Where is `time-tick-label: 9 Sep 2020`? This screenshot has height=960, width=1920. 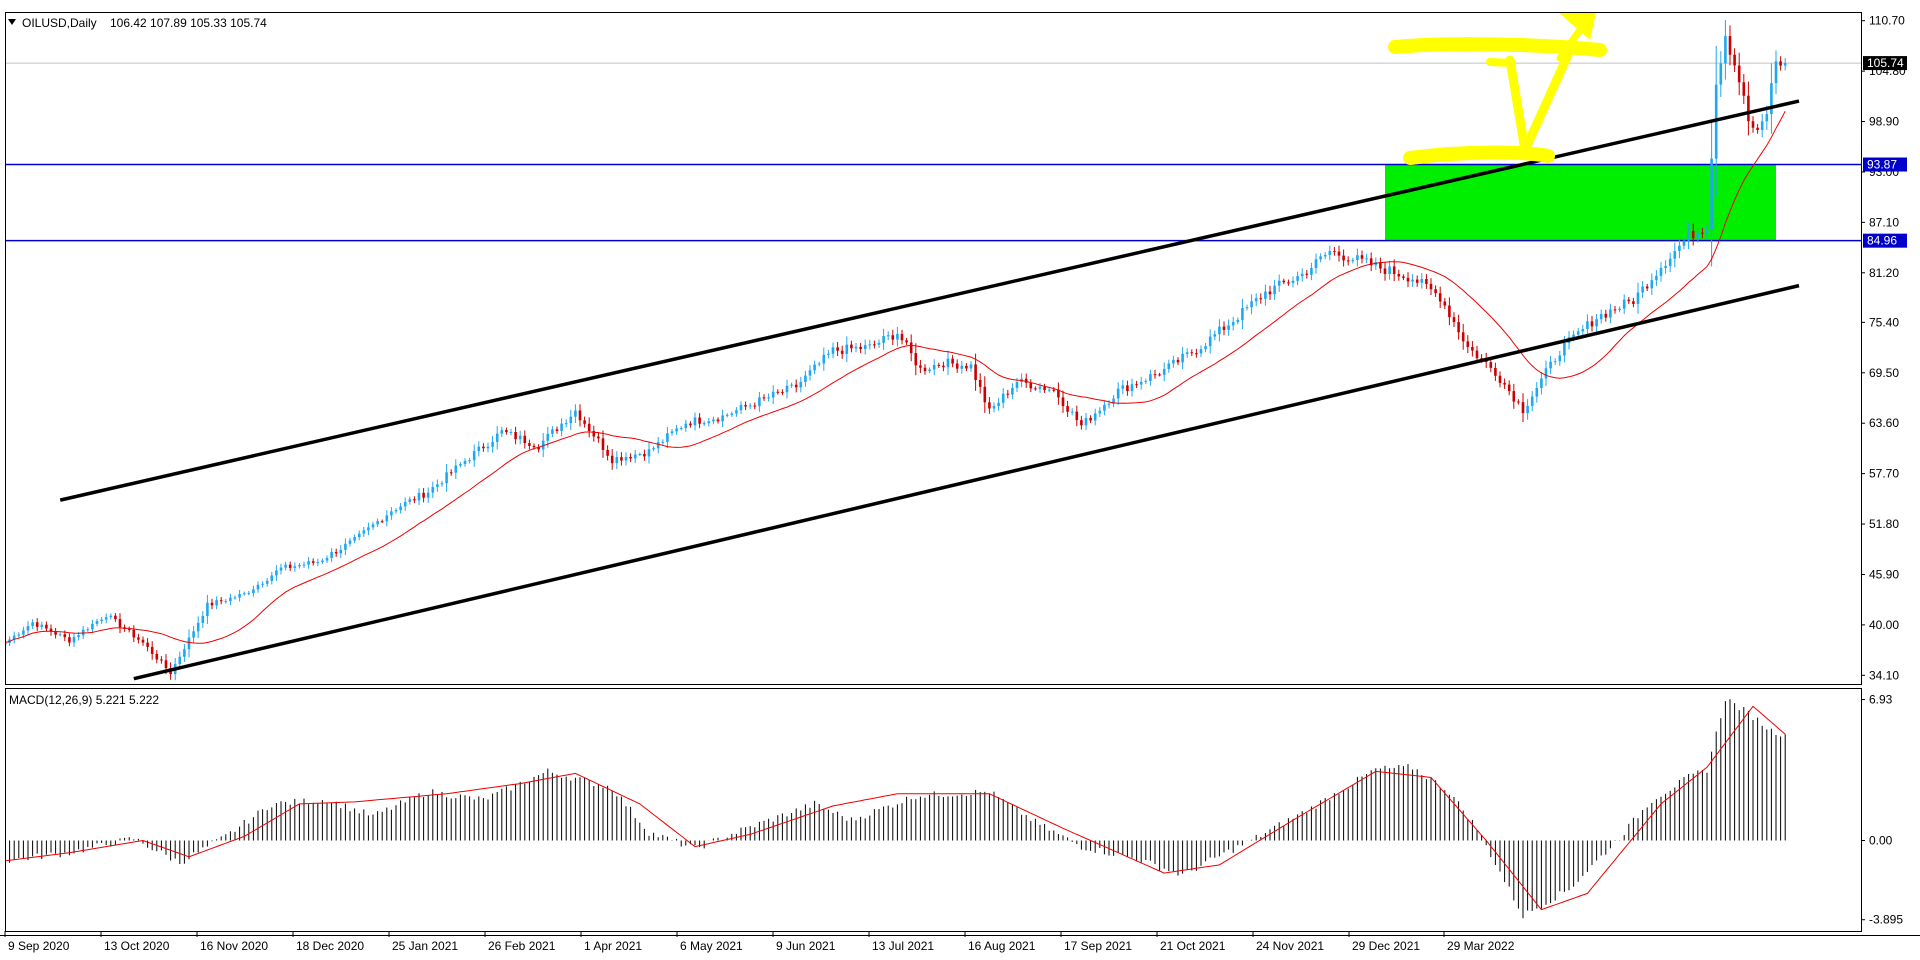 time-tick-label: 9 Sep 2020 is located at coordinates (39, 946).